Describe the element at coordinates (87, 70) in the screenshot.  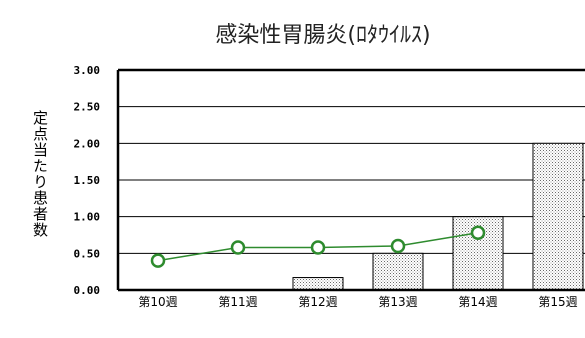
I see `y-tick-label: 3.00` at that location.